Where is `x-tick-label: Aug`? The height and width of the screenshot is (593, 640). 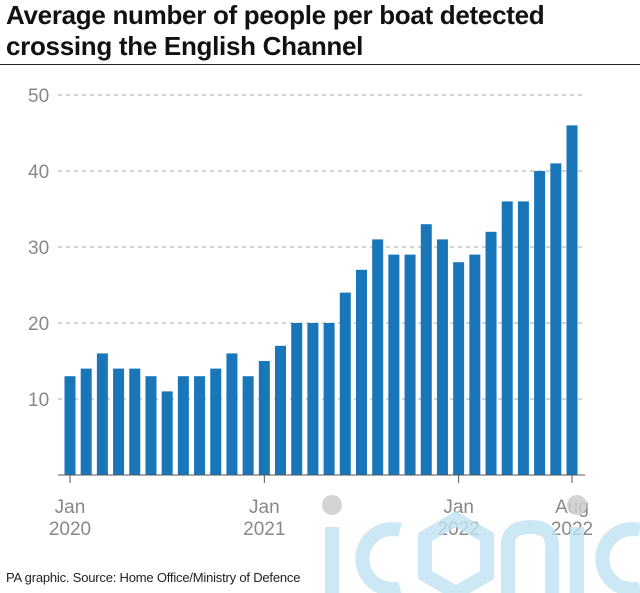
x-tick-label: Aug is located at coordinates (572, 507).